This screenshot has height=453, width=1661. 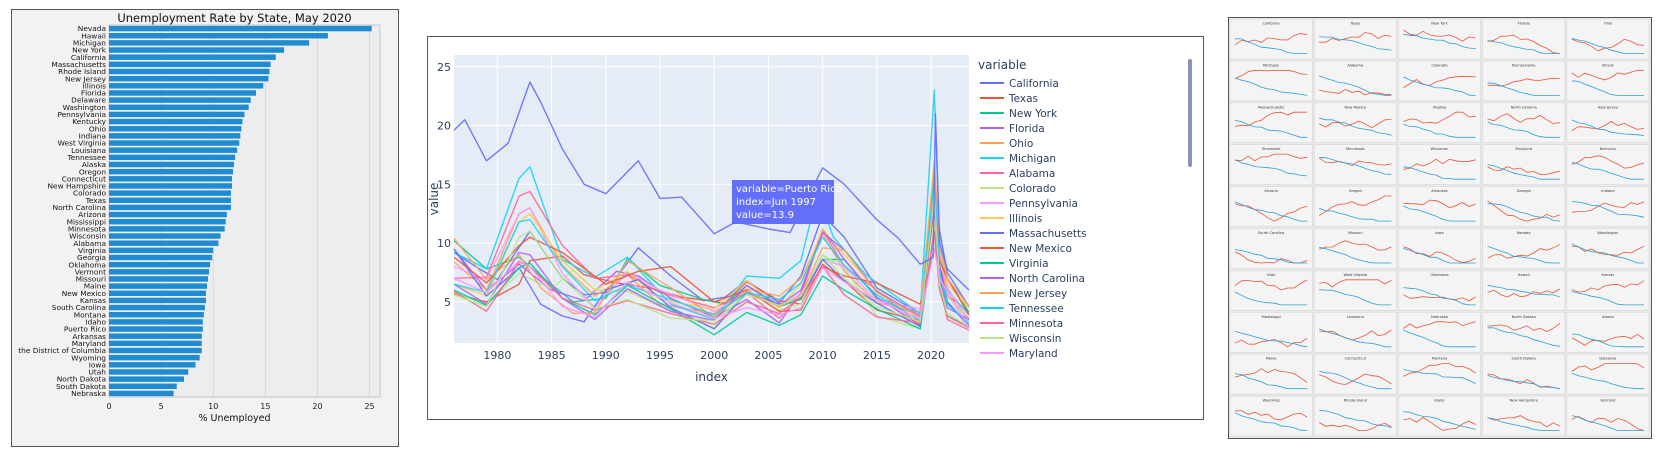 What do you see at coordinates (714, 355) in the screenshot?
I see `x-tick-label: 2000` at bounding box center [714, 355].